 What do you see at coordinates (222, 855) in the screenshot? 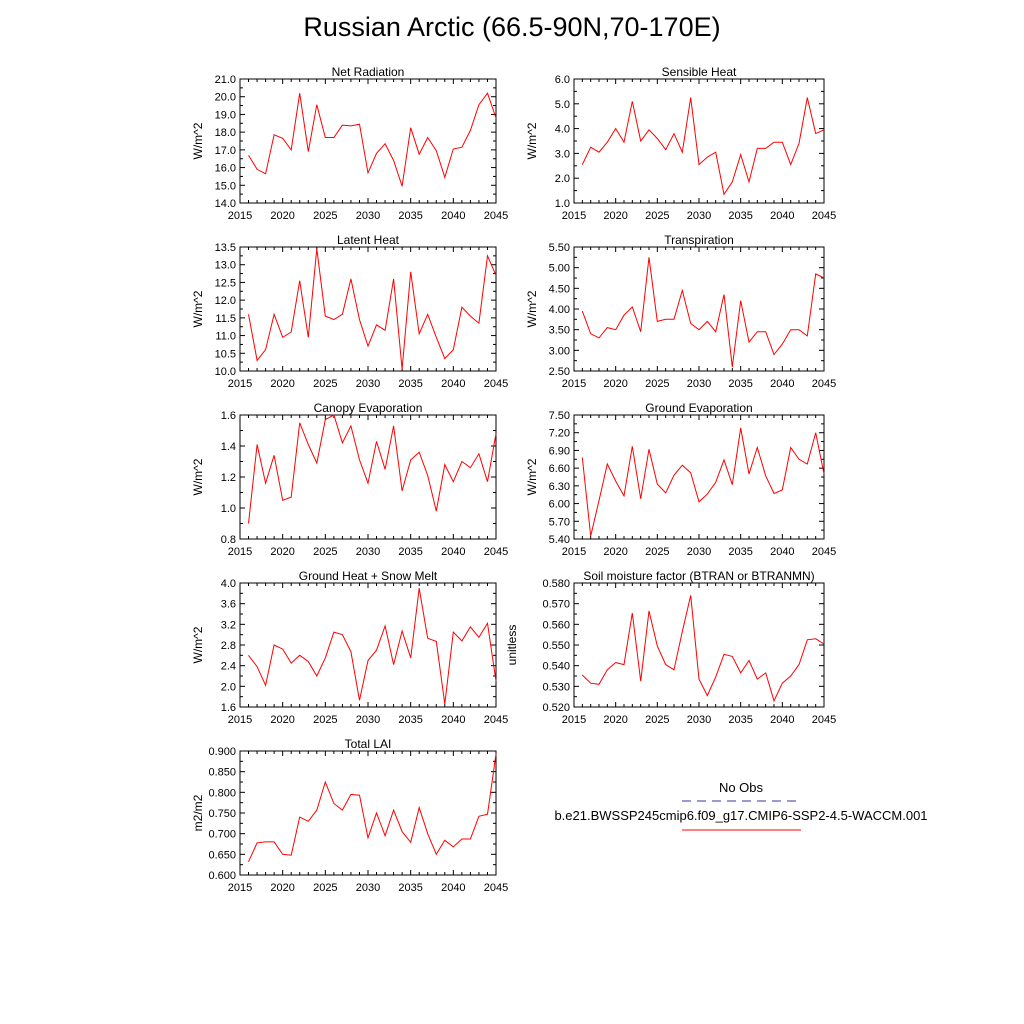
I see `y-tick-label: 0.650` at bounding box center [222, 855].